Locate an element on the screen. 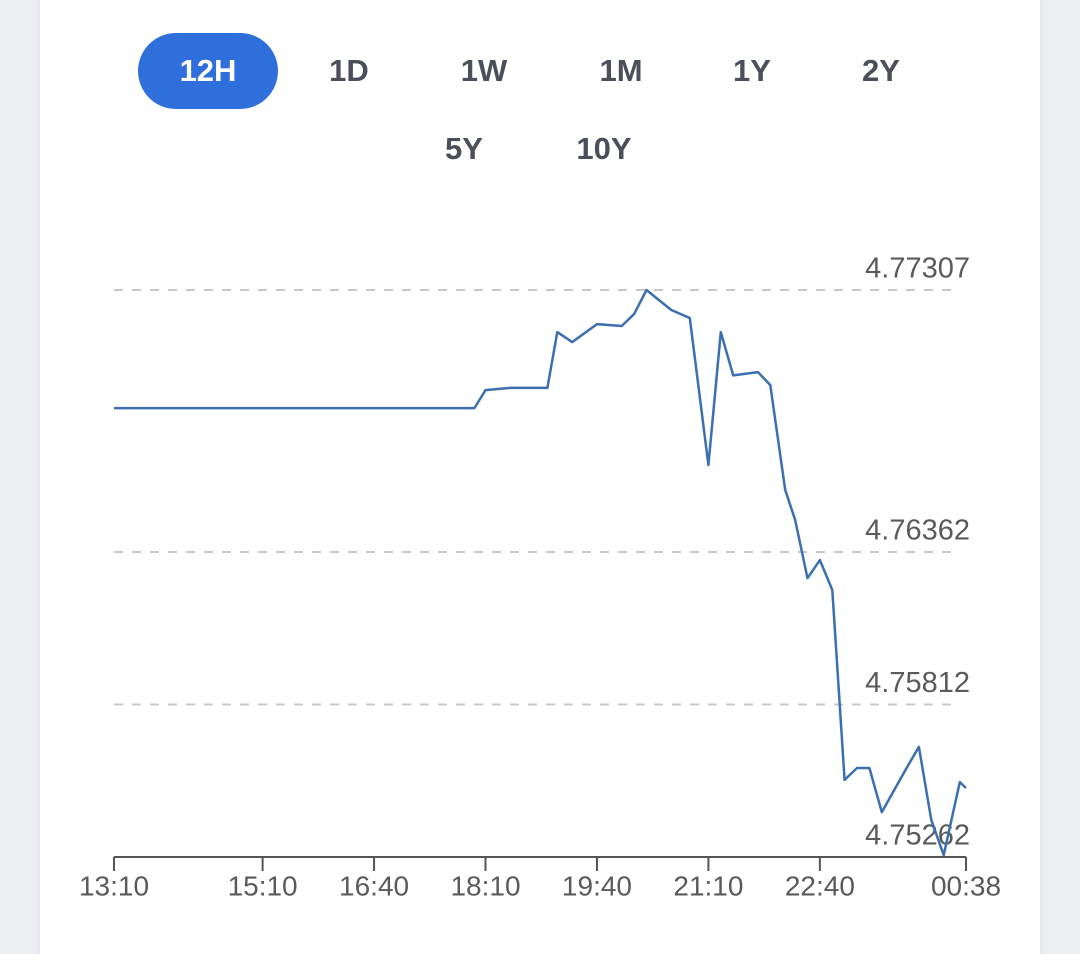 The height and width of the screenshot is (954, 1080). y-tick-label: 4.75812 is located at coordinates (917, 683).